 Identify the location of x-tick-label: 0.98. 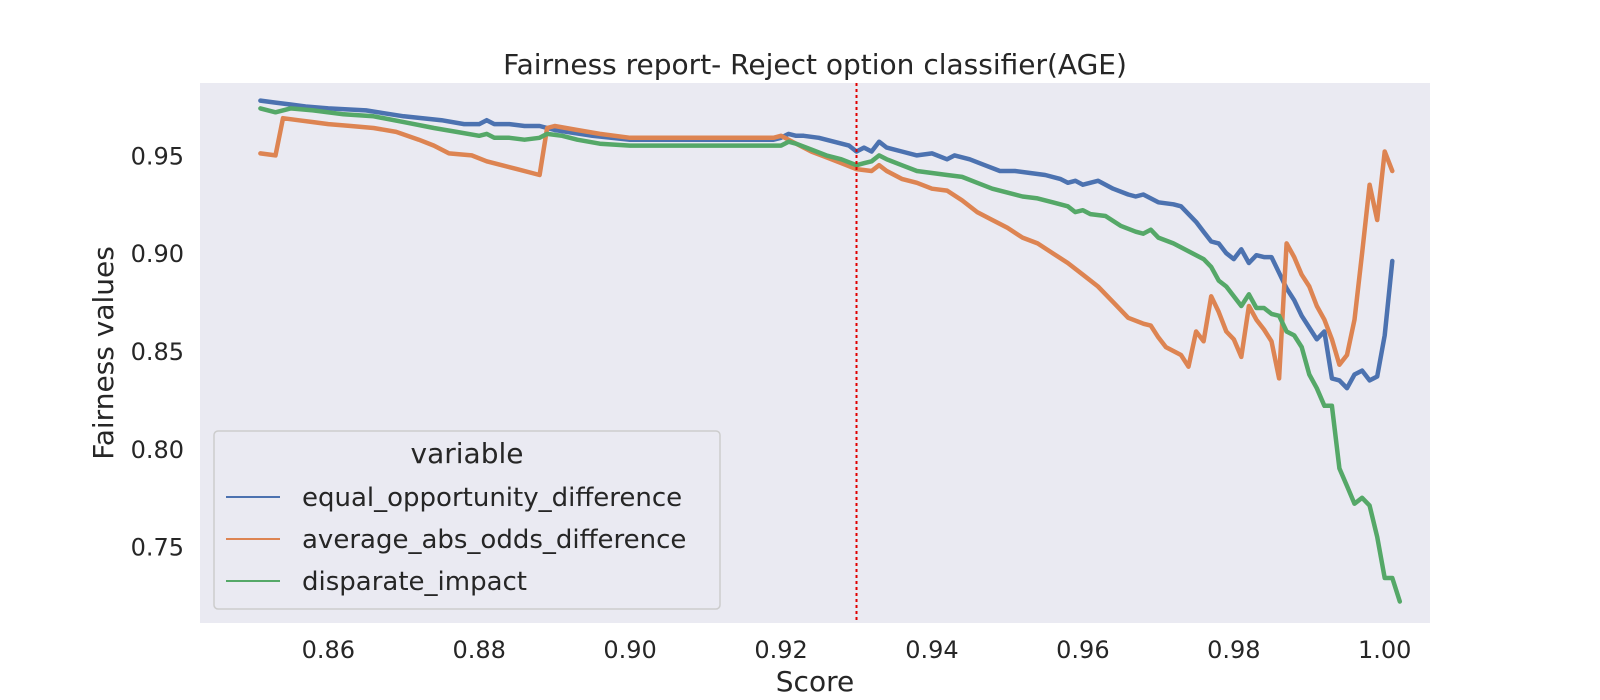
(1233, 650).